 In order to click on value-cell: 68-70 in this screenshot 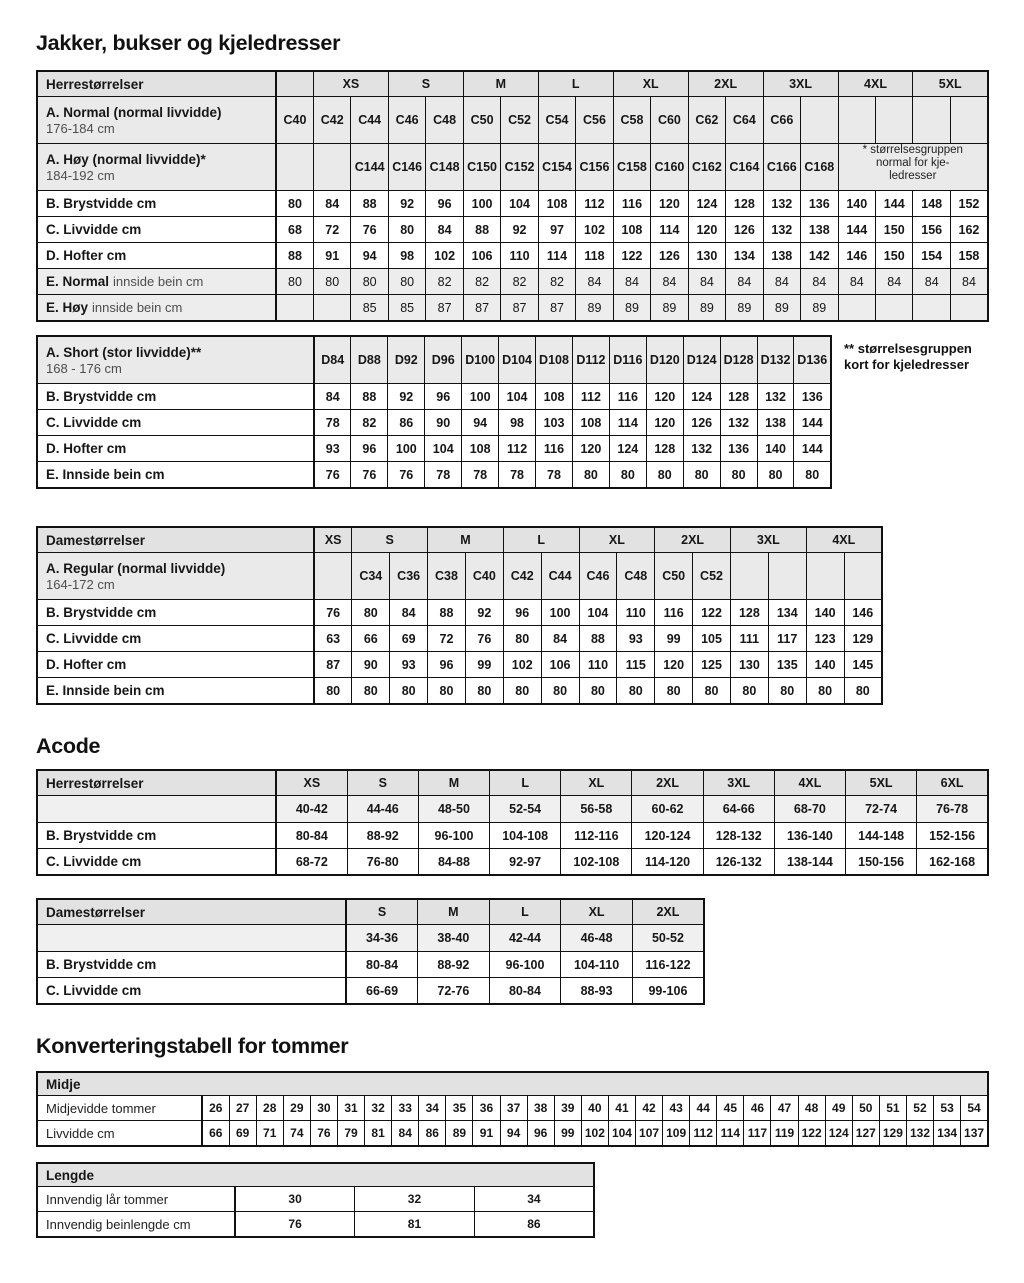, I will do `click(810, 809)`.